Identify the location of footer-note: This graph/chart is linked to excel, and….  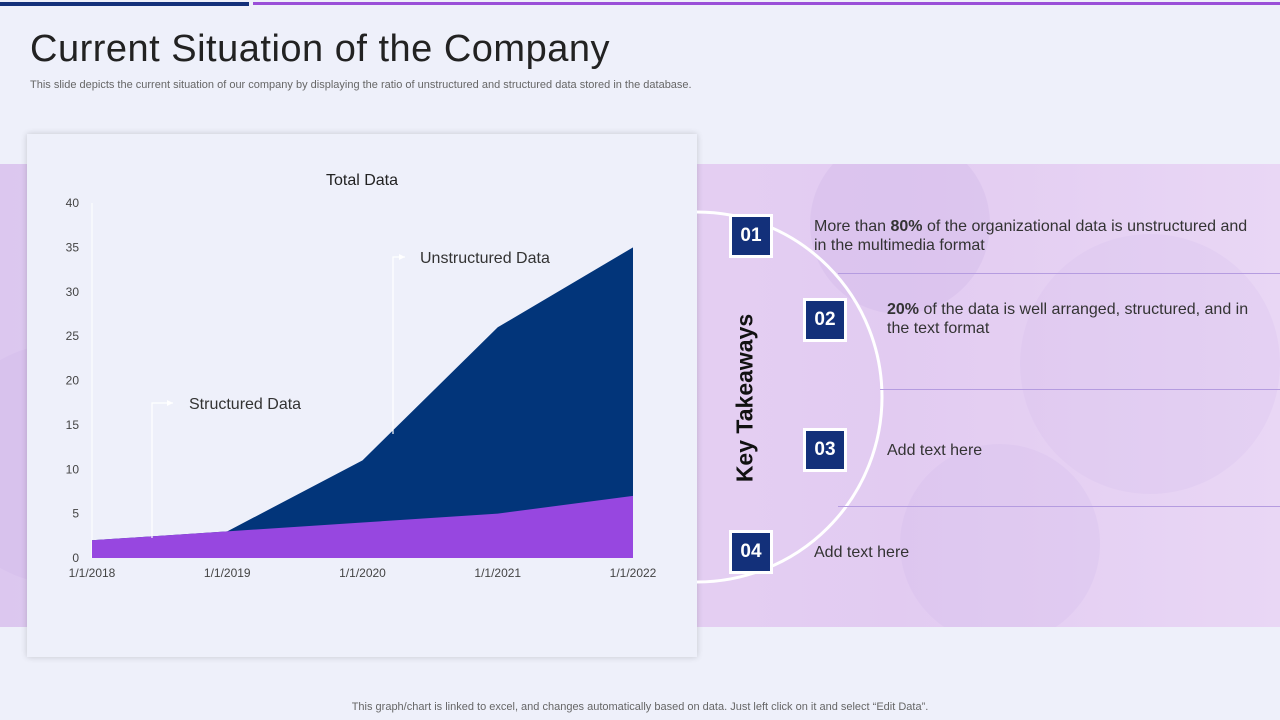
(640, 707).